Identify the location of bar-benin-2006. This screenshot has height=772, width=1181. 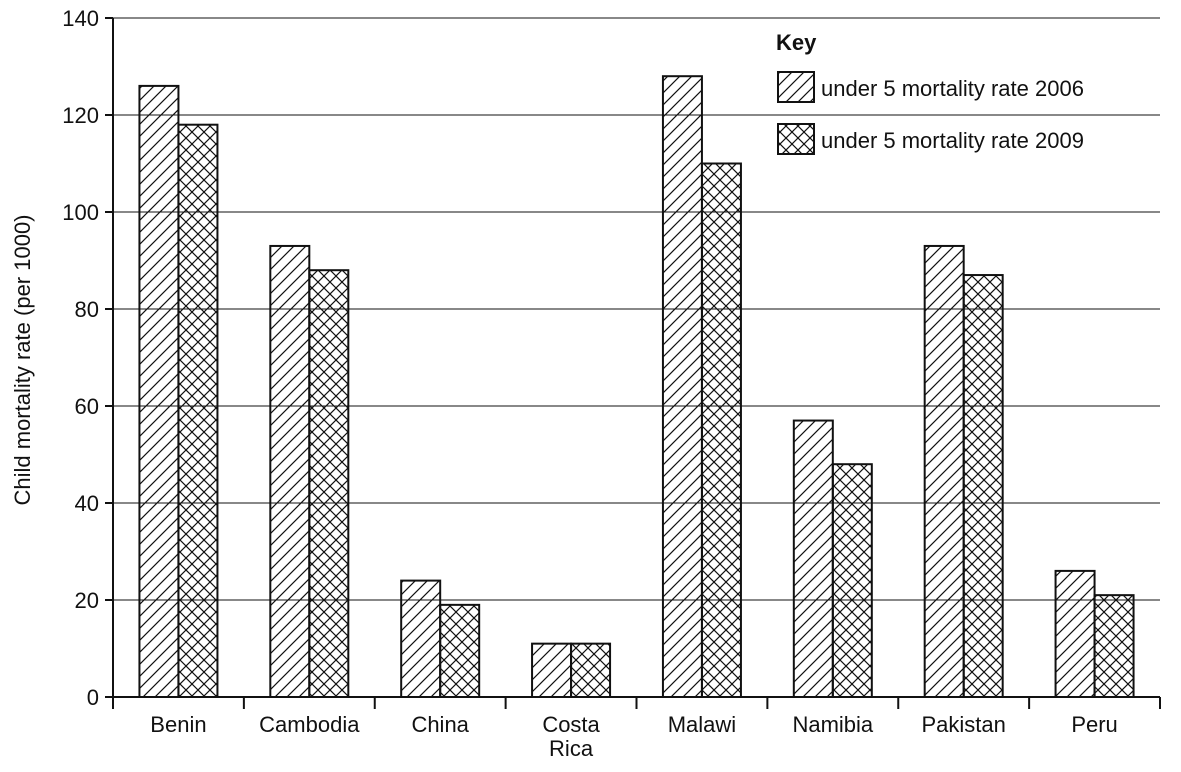
(159, 391).